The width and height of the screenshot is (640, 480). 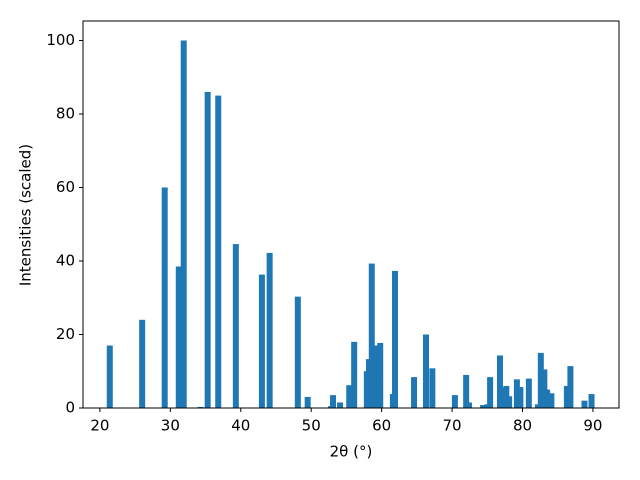 What do you see at coordinates (65, 187) in the screenshot?
I see `y-tick-label: 60` at bounding box center [65, 187].